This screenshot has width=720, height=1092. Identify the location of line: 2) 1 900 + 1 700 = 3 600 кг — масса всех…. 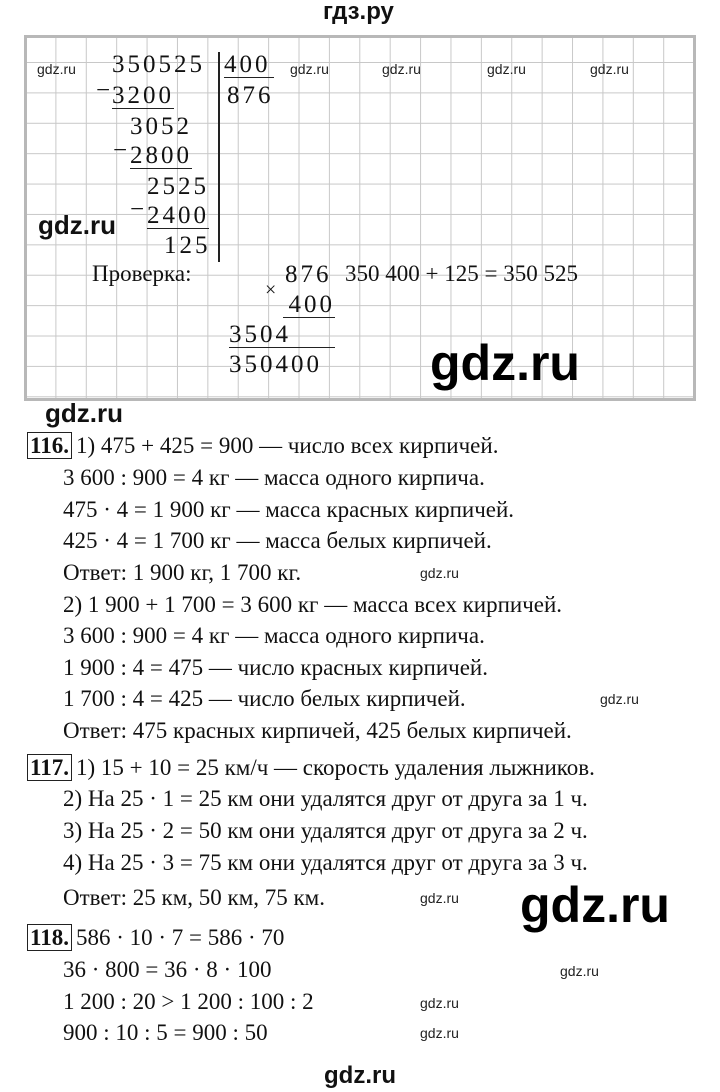
(313, 604).